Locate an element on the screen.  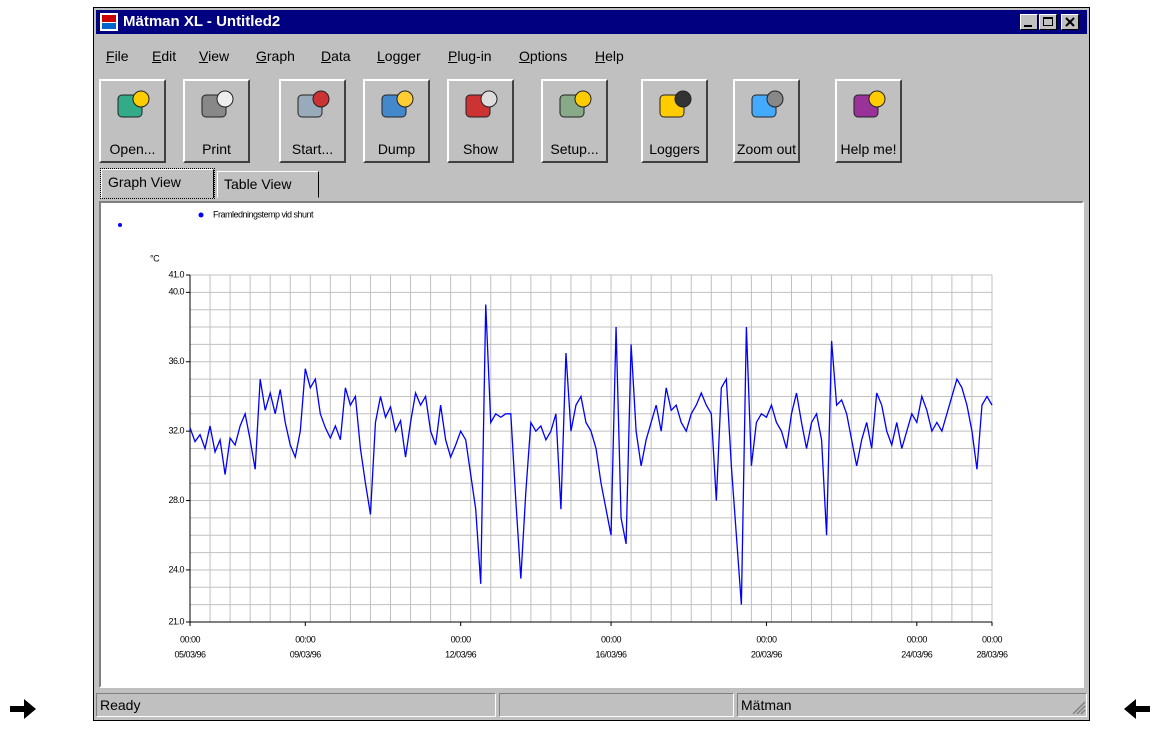
y-tick-label: 24.0 is located at coordinates (176, 569).